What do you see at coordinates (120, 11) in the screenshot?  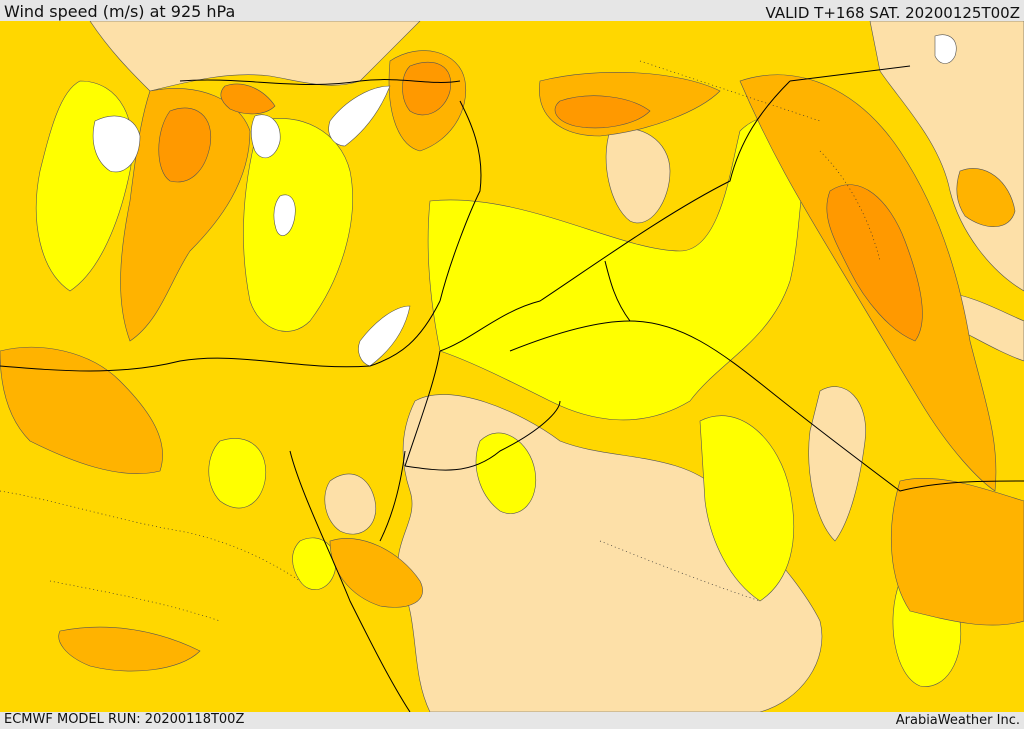 I see `map-title: Wind speed (m/s) at 925 hPa` at bounding box center [120, 11].